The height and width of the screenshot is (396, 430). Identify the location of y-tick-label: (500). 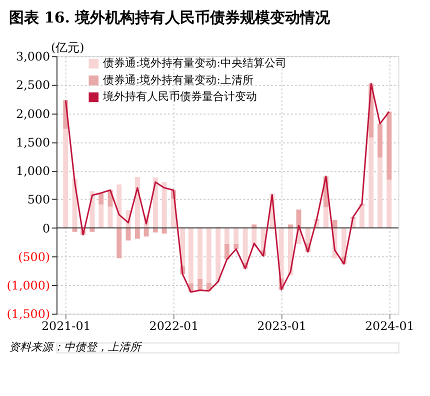
(34, 257).